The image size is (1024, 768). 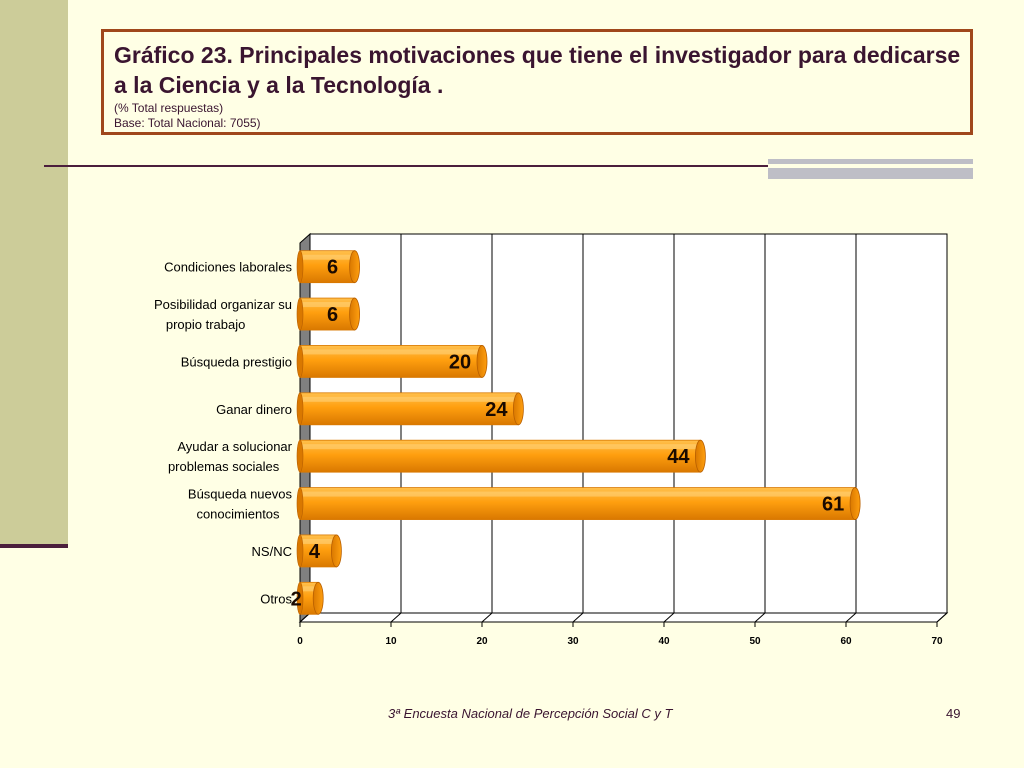 What do you see at coordinates (664, 641) in the screenshot?
I see `x-tick-label: 40` at bounding box center [664, 641].